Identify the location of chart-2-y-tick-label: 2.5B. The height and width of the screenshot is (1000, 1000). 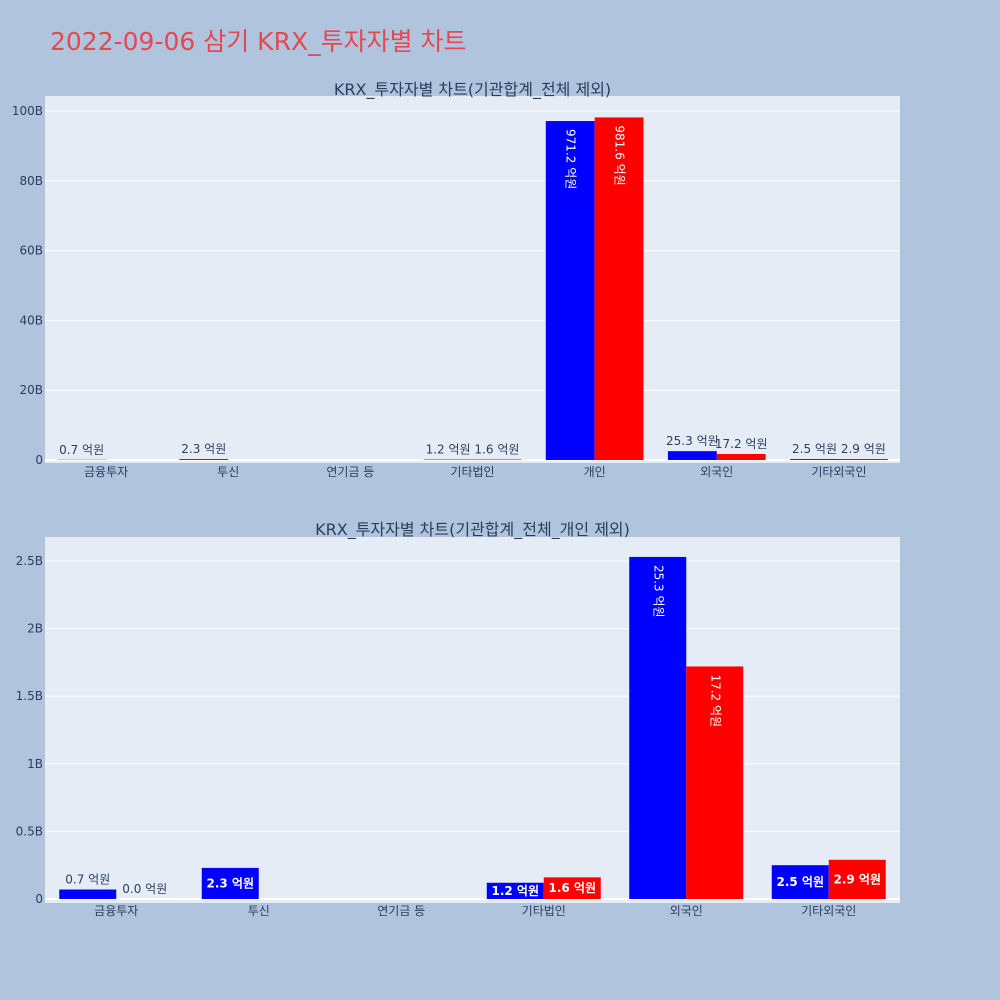
(29, 561).